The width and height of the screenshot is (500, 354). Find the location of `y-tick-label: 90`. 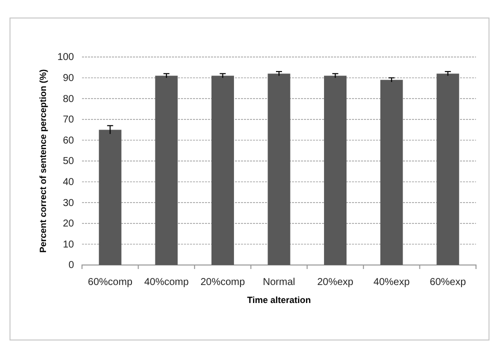

y-tick-label: 90 is located at coordinates (68, 78).